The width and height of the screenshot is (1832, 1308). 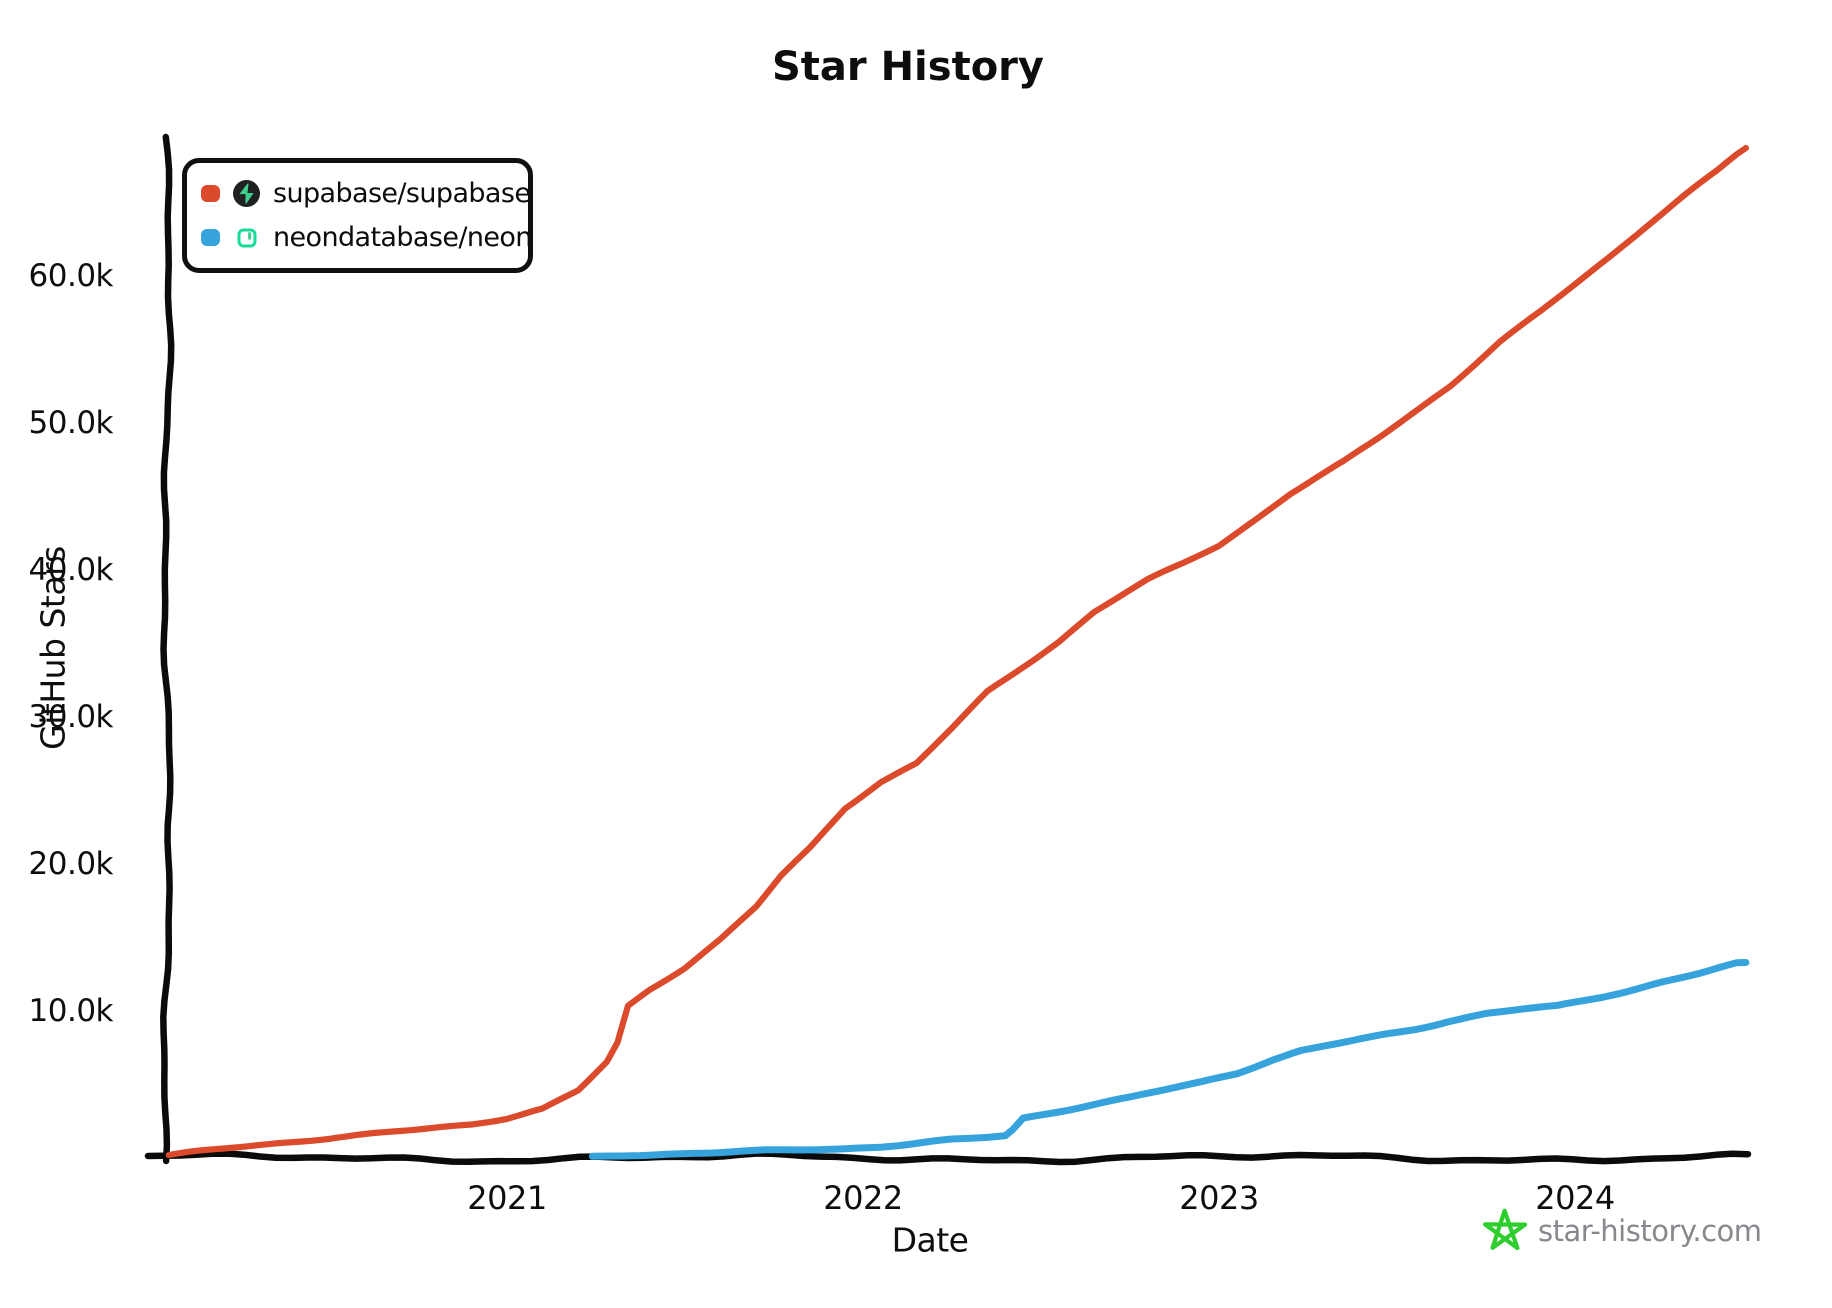 I want to click on legend-item-supabase: supabase/supabase, so click(x=366, y=193).